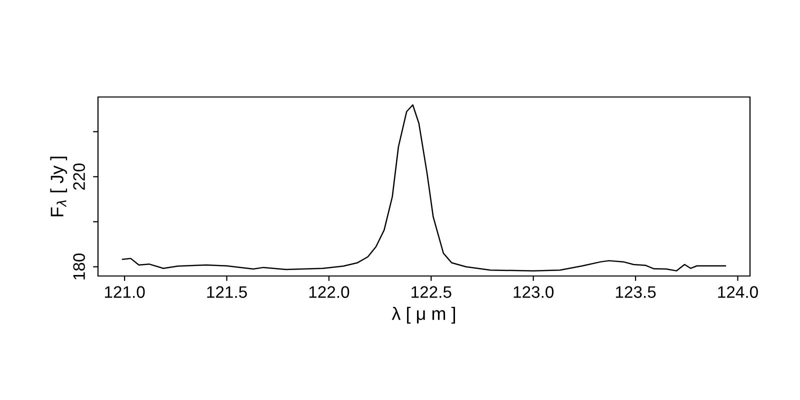  I want to click on y-tick-label: 220, so click(79, 176).